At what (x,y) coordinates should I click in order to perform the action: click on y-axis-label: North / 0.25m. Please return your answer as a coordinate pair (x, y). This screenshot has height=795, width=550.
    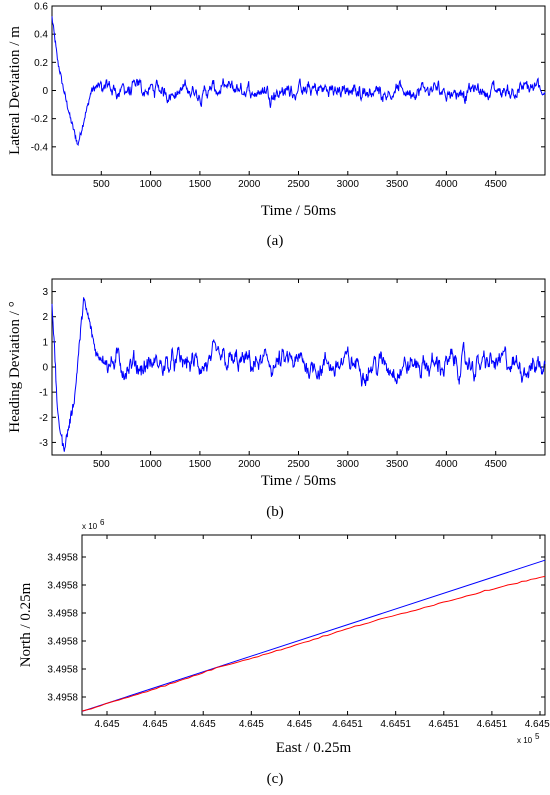
    Looking at the image, I should click on (26, 624).